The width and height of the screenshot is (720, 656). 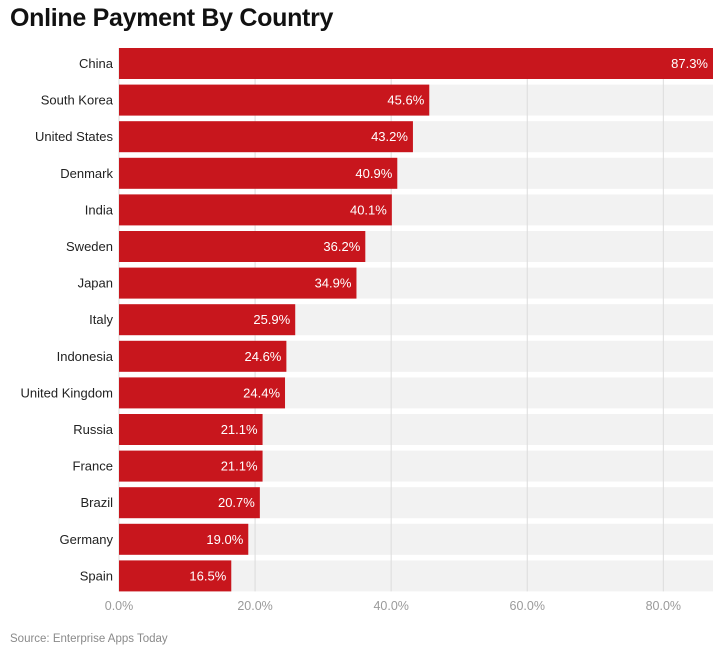 What do you see at coordinates (405, 100) in the screenshot?
I see `value-label: 45.6%` at bounding box center [405, 100].